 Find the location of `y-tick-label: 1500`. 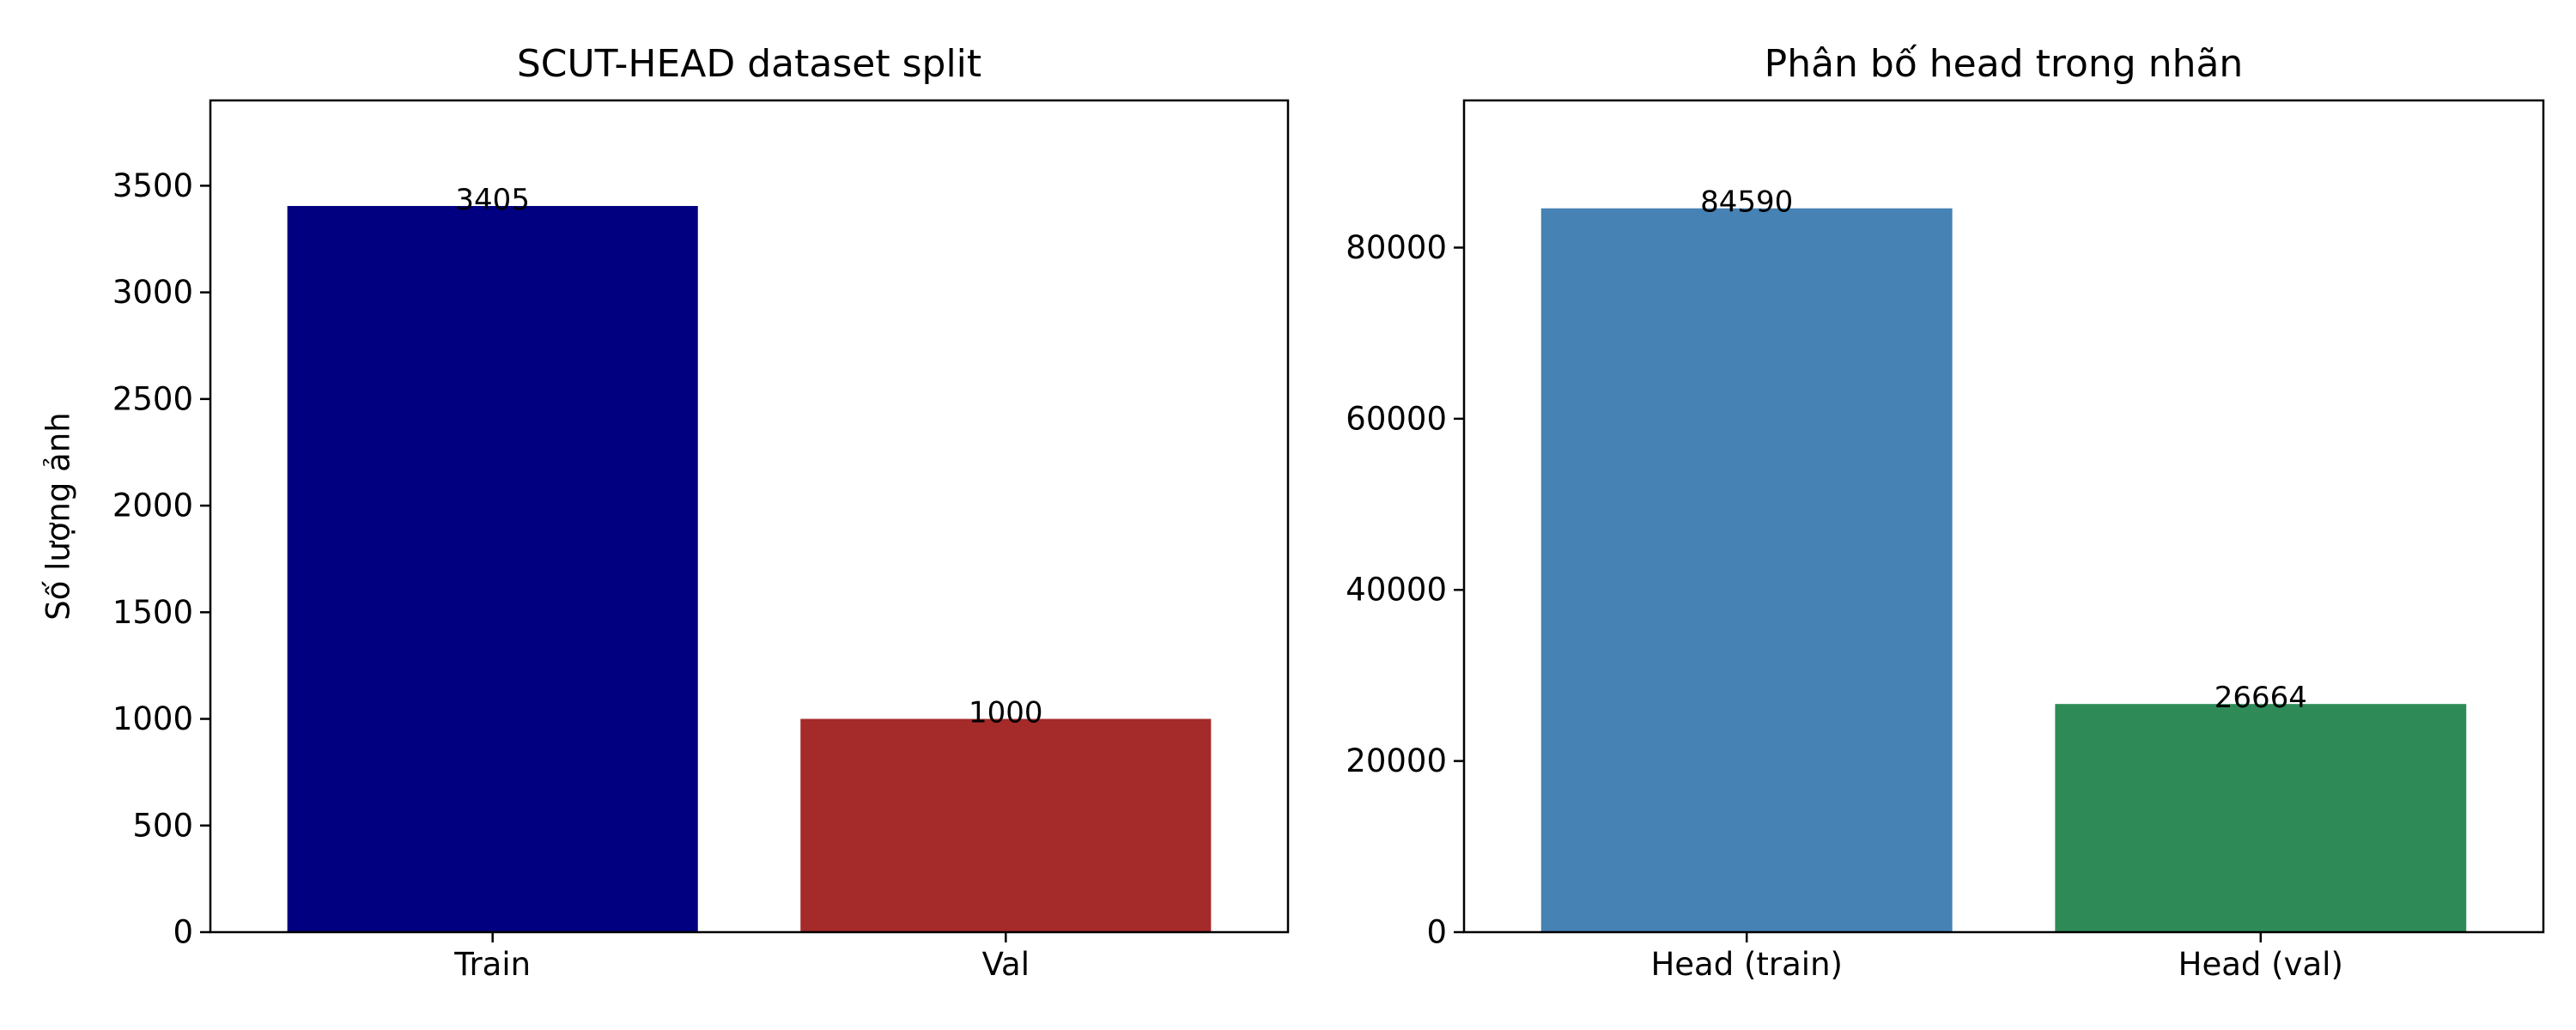

y-tick-label: 1500 is located at coordinates (153, 612).